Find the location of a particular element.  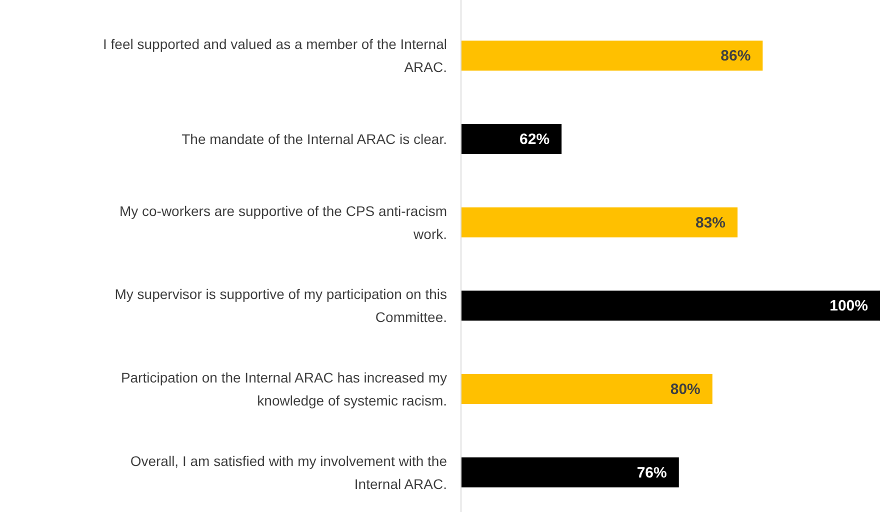

y-tick-label: Overall, I am satisfied with my involvement with the Internal ARAC. is located at coordinates (289, 472).